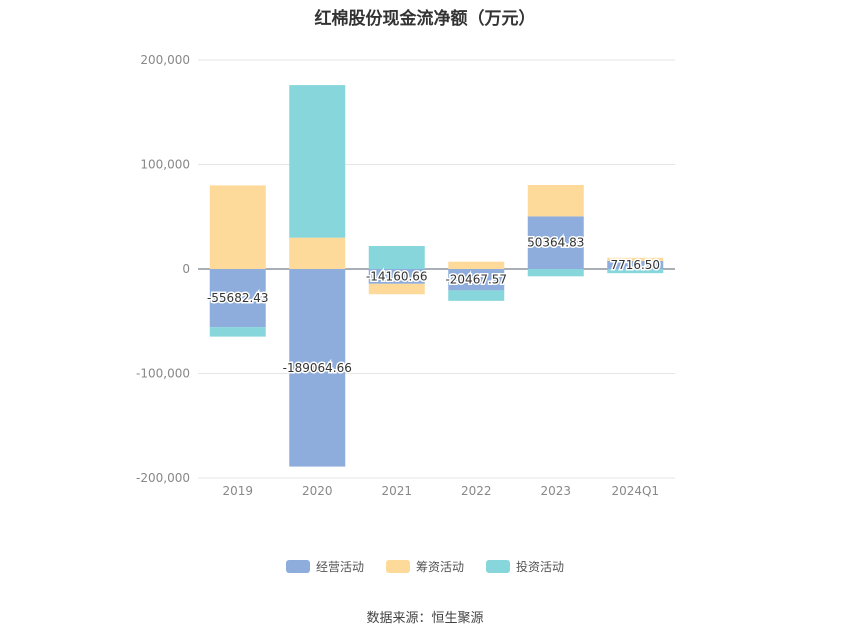  Describe the element at coordinates (476, 491) in the screenshot. I see `x-tick-label: 2022` at that location.